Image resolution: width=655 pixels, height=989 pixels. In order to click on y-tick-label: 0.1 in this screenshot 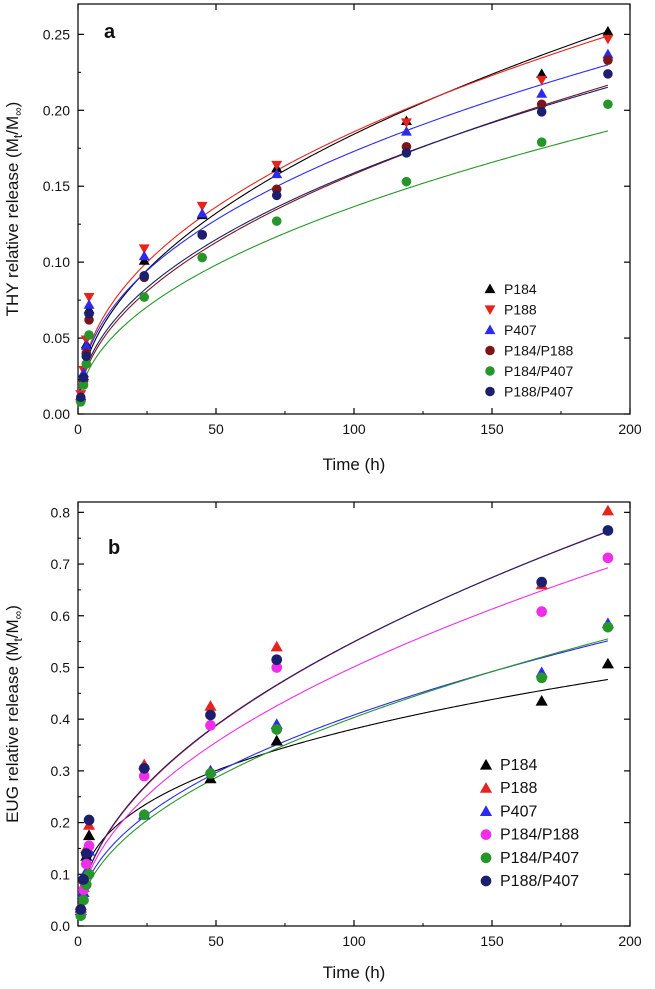, I will do `click(61, 874)`.